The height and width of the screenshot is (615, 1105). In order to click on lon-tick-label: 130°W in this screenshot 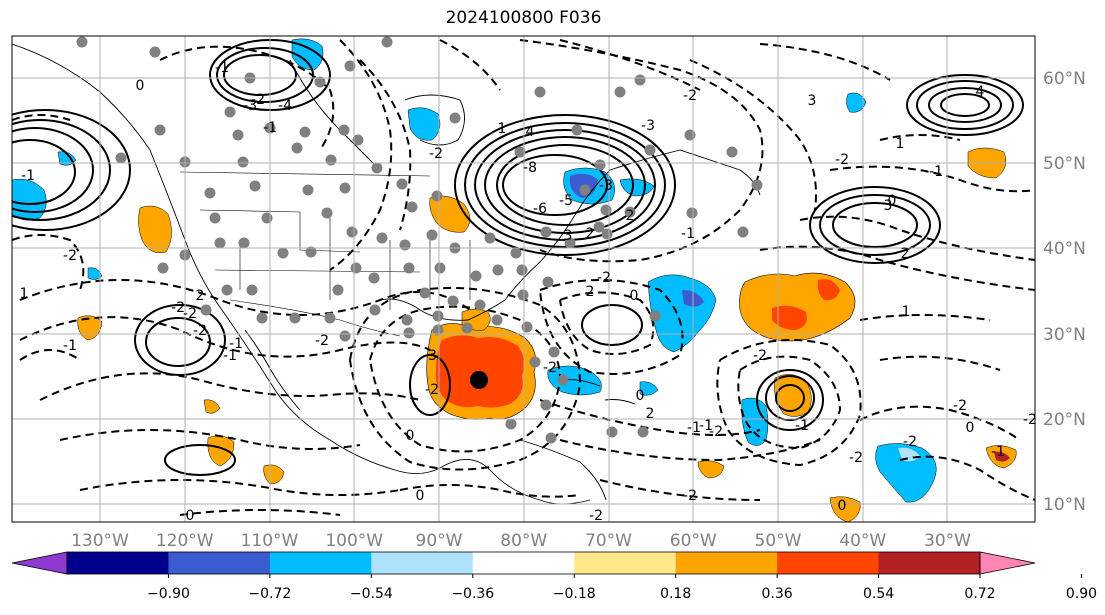, I will do `click(100, 541)`.